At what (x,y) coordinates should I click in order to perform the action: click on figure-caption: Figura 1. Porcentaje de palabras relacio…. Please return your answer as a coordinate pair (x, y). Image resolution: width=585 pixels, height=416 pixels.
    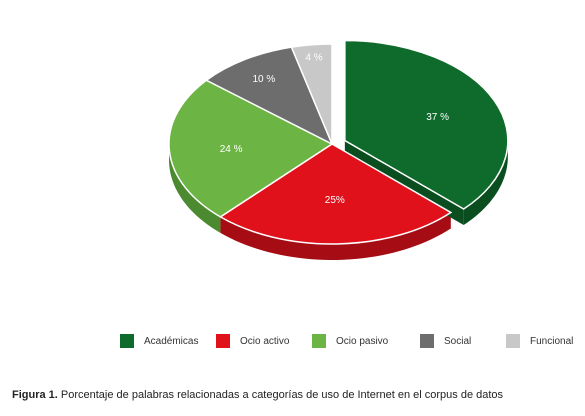
    Looking at the image, I should click on (257, 395).